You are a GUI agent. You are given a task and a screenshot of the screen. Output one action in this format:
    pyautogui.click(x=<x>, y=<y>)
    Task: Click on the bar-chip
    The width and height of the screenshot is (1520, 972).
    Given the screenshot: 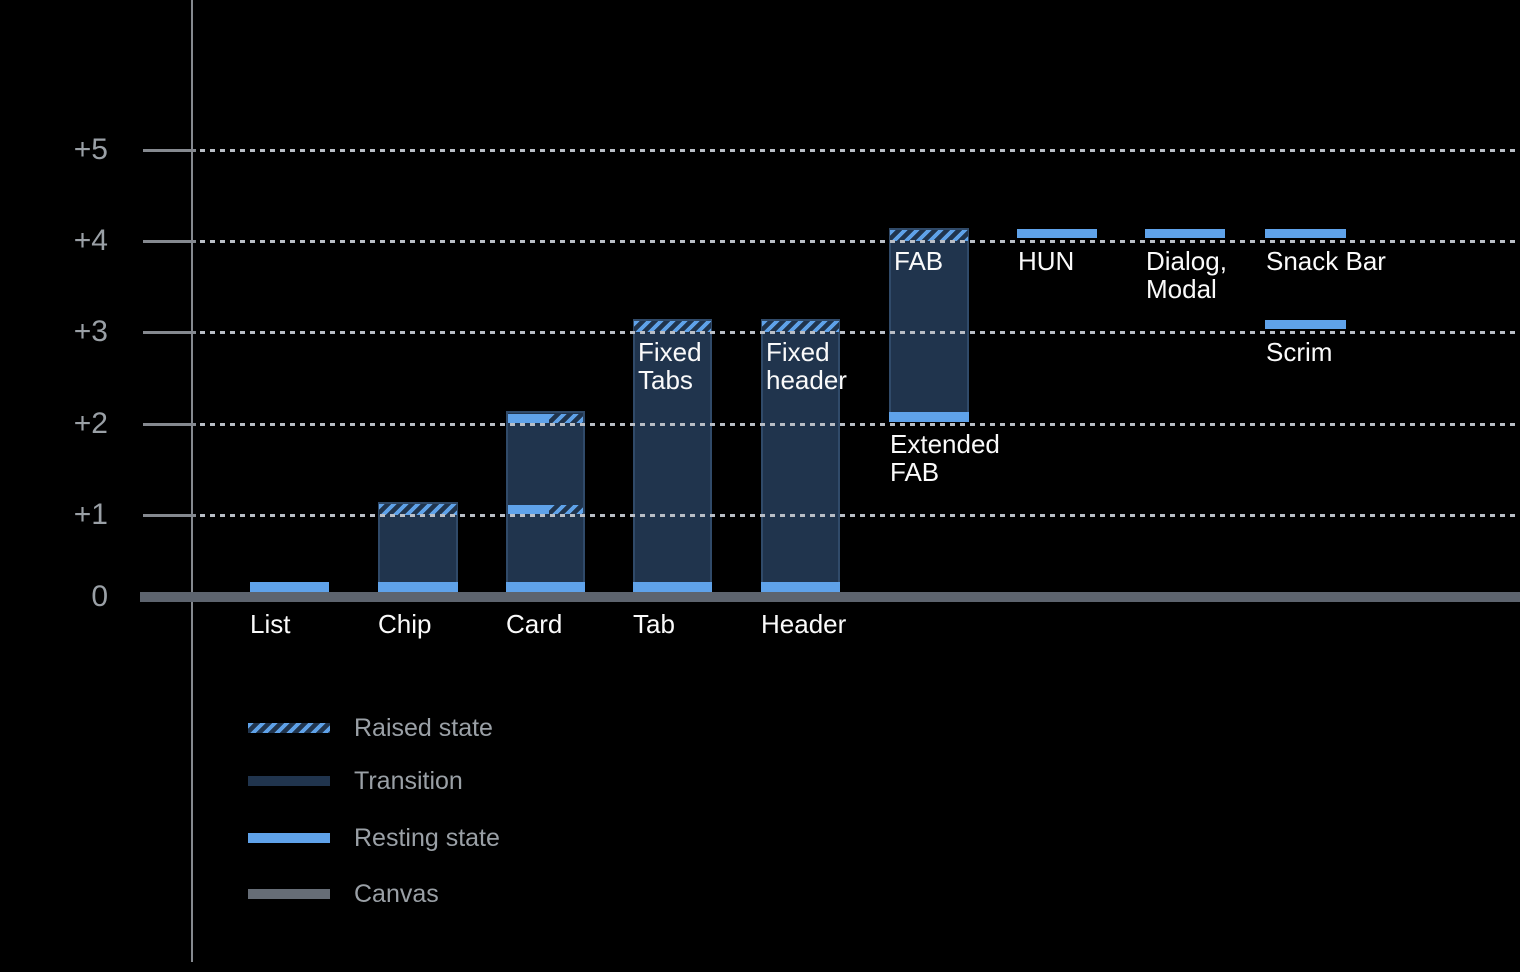 What is the action you would take?
    pyautogui.click(x=418, y=547)
    